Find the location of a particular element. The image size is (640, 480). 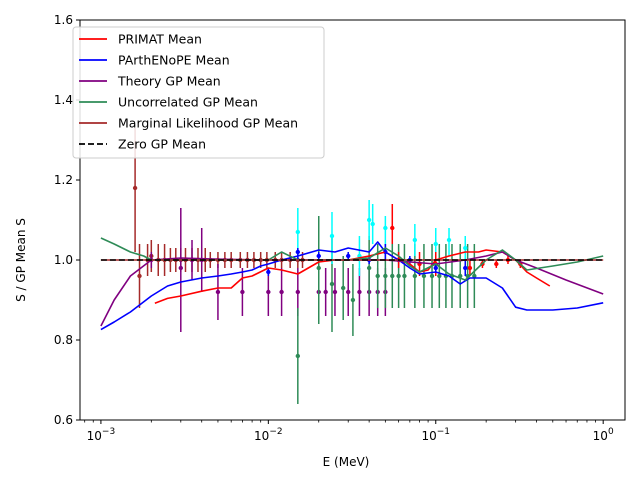

y-axis-label: S / GP Mean S is located at coordinates (21, 260).